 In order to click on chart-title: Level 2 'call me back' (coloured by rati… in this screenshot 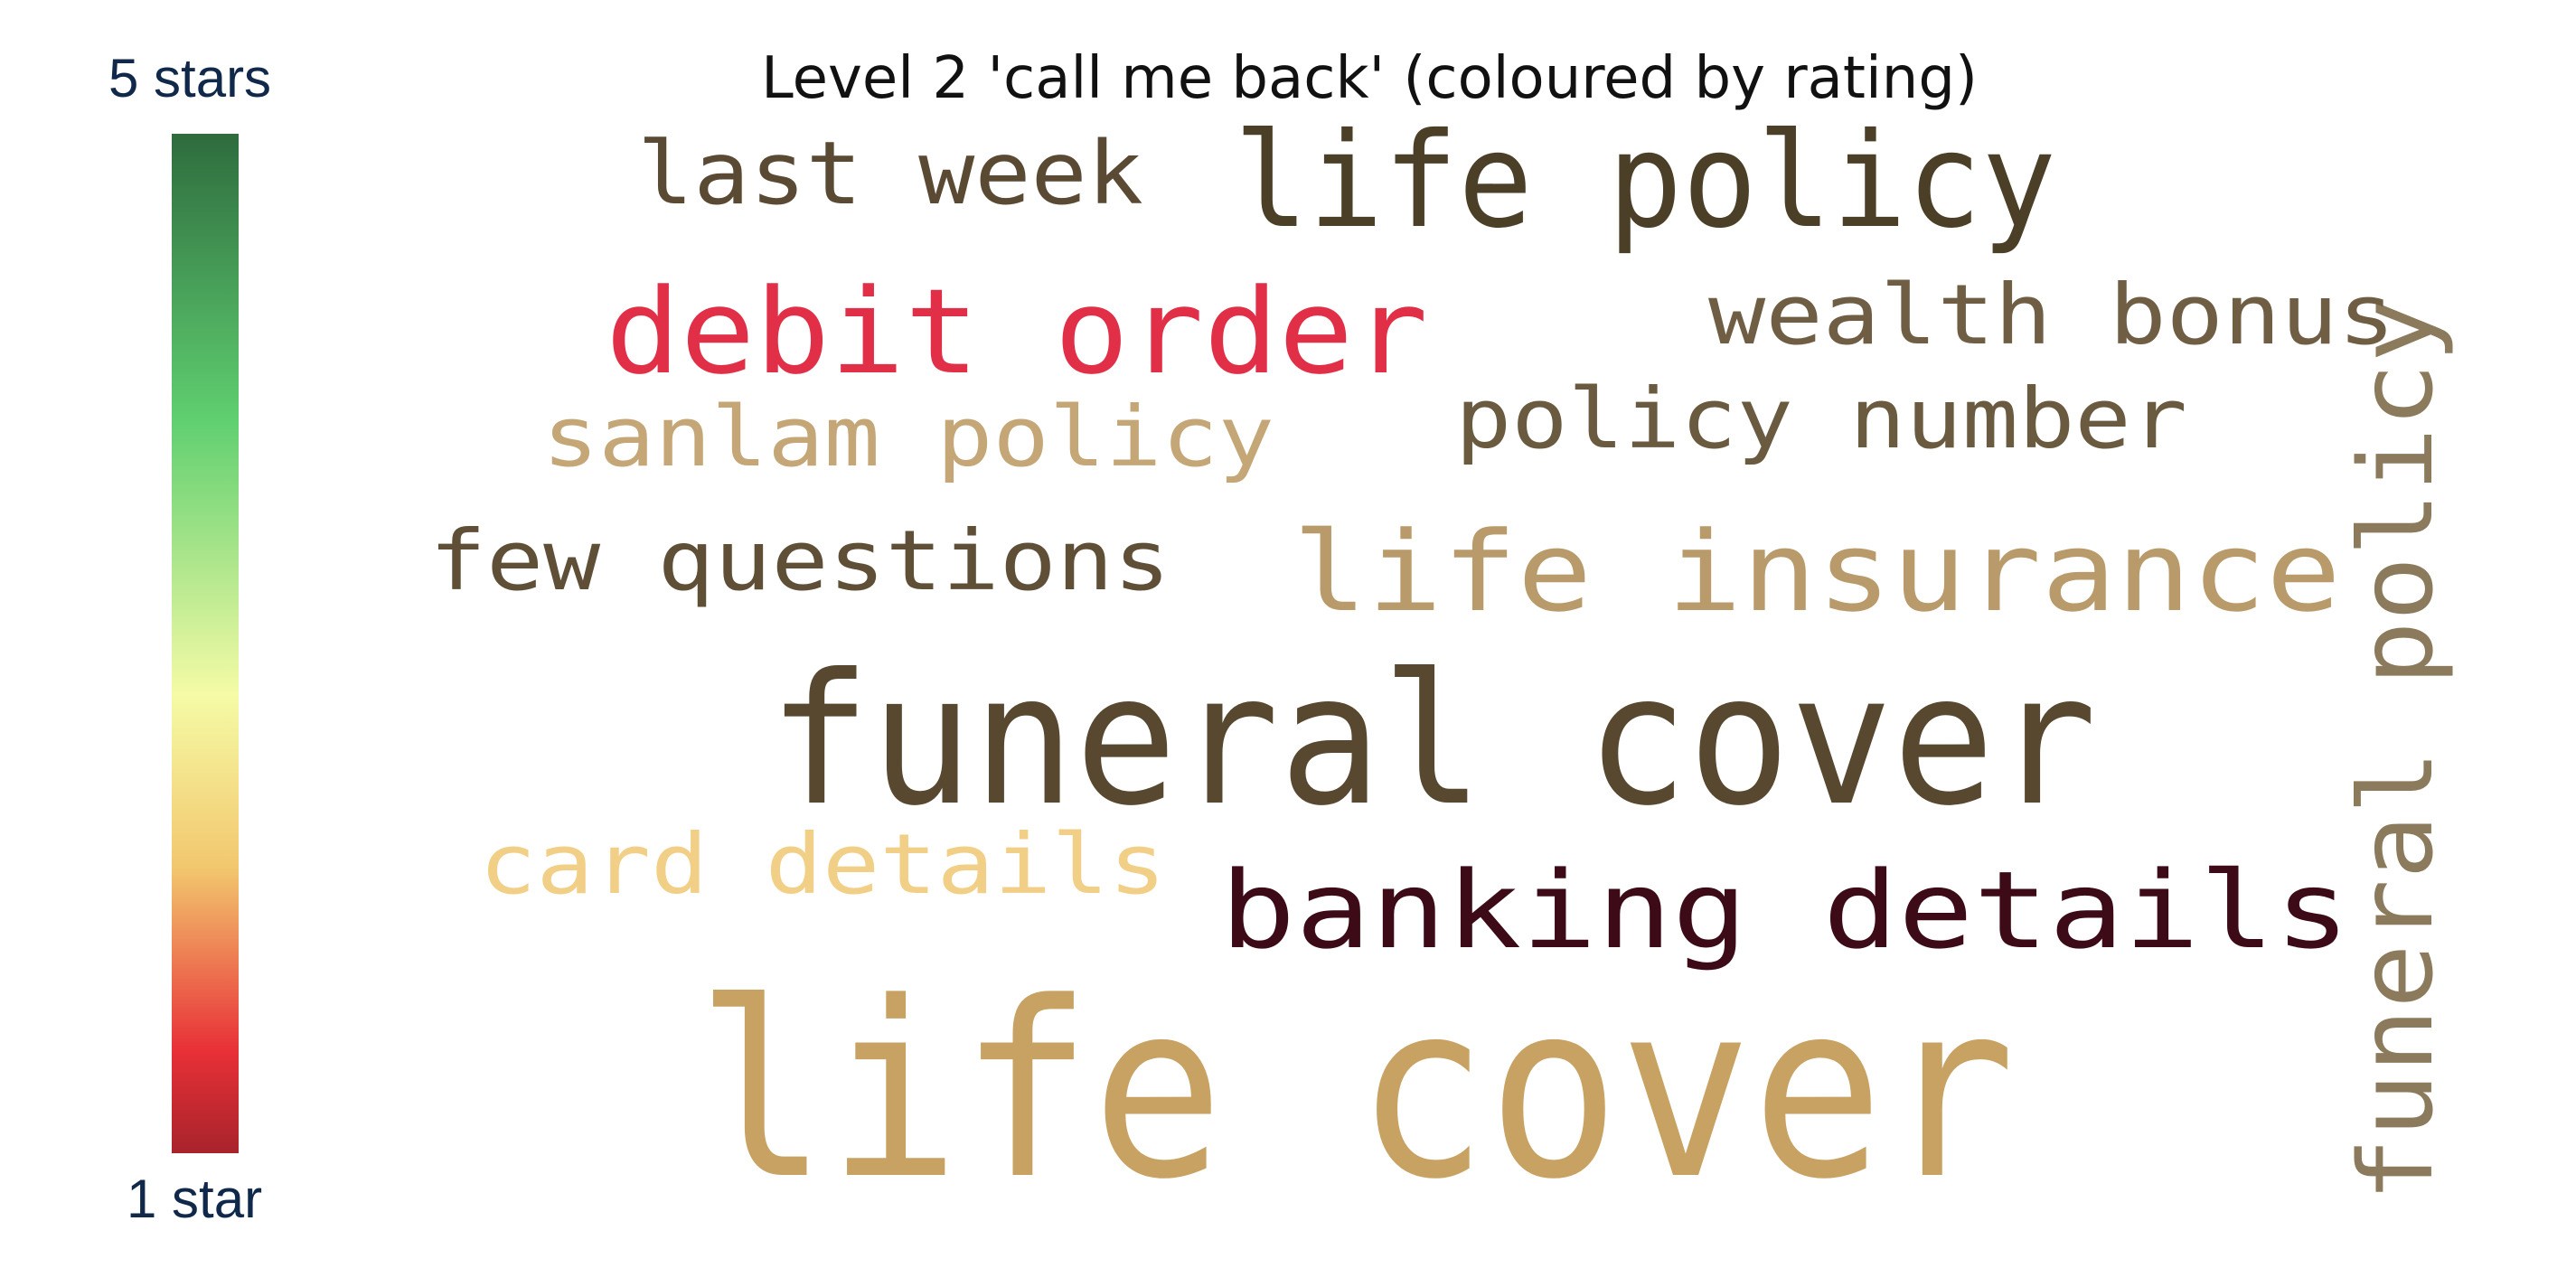, I will do `click(1370, 79)`.